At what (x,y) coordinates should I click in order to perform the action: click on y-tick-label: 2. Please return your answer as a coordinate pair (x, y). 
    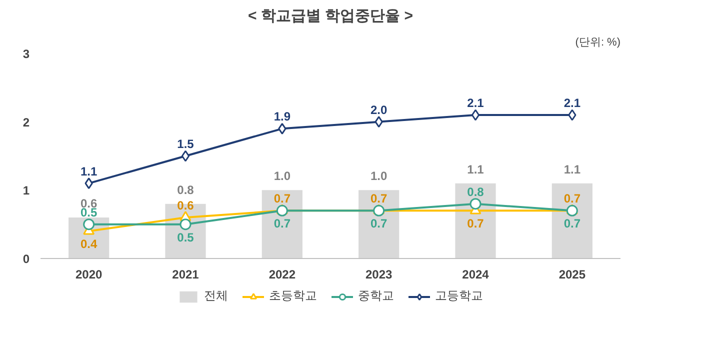
    Looking at the image, I should click on (26, 122).